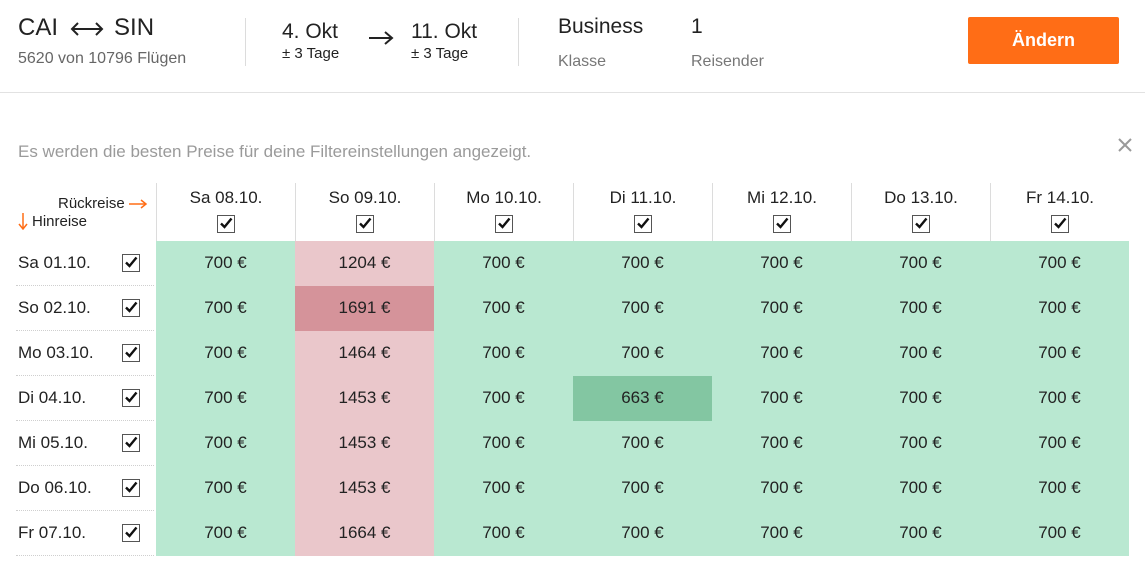 Image resolution: width=1145 pixels, height=569 pixels. What do you see at coordinates (55, 487) in the screenshot?
I see `outbound-date-label: Do 06.10.` at bounding box center [55, 487].